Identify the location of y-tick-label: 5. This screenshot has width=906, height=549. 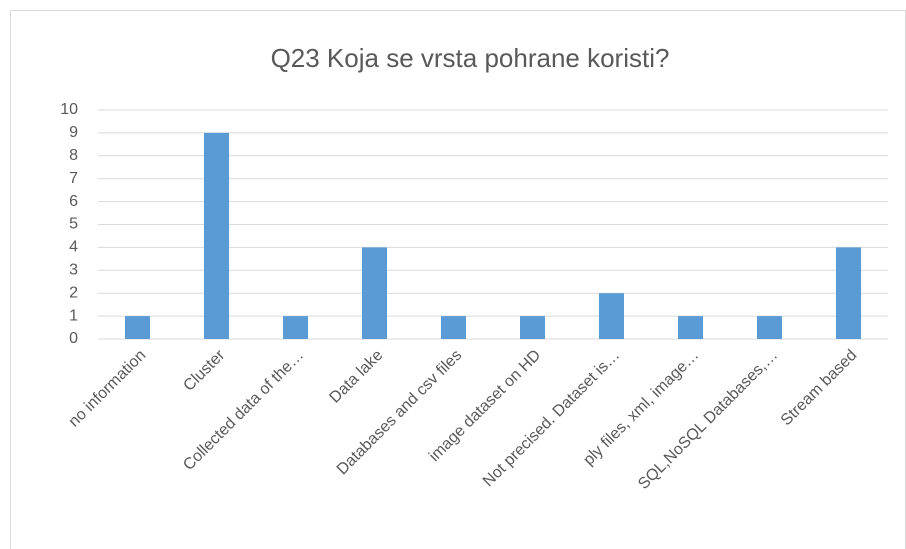
(73, 224).